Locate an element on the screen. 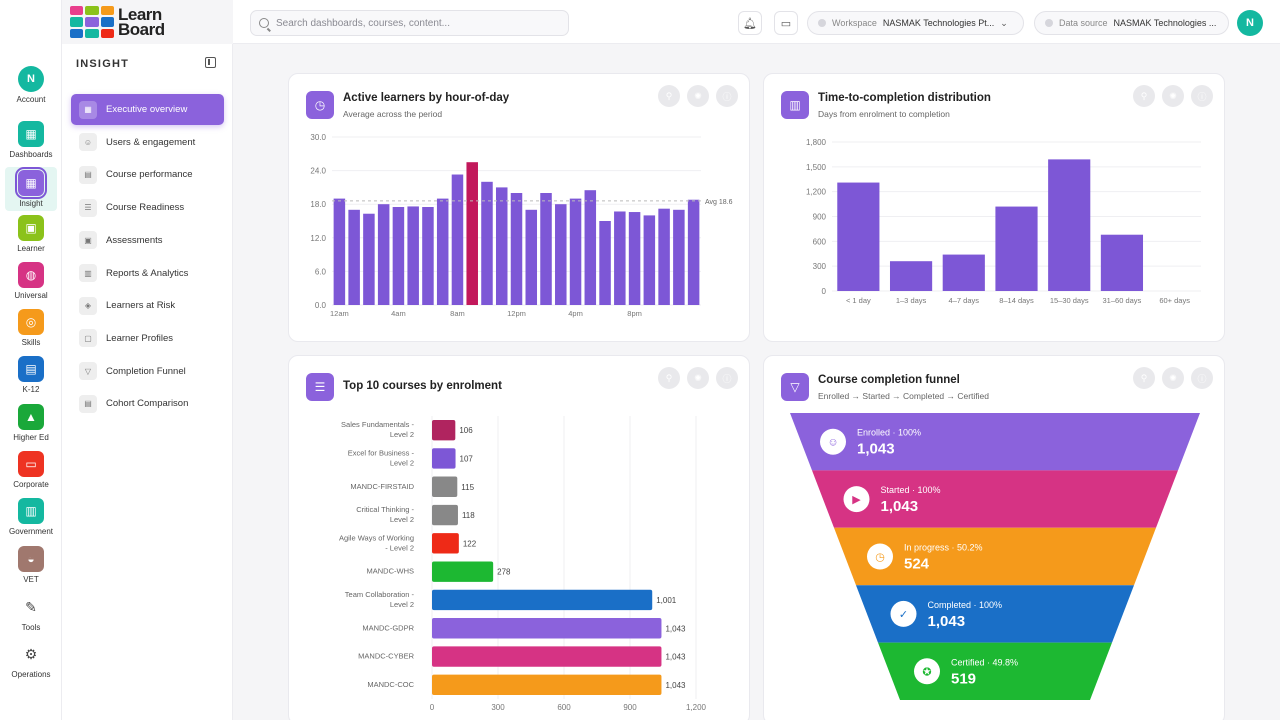 Image resolution: width=1280 pixels, height=720 pixels. card-subtitle: Days from enrolment to completion is located at coordinates (884, 114).